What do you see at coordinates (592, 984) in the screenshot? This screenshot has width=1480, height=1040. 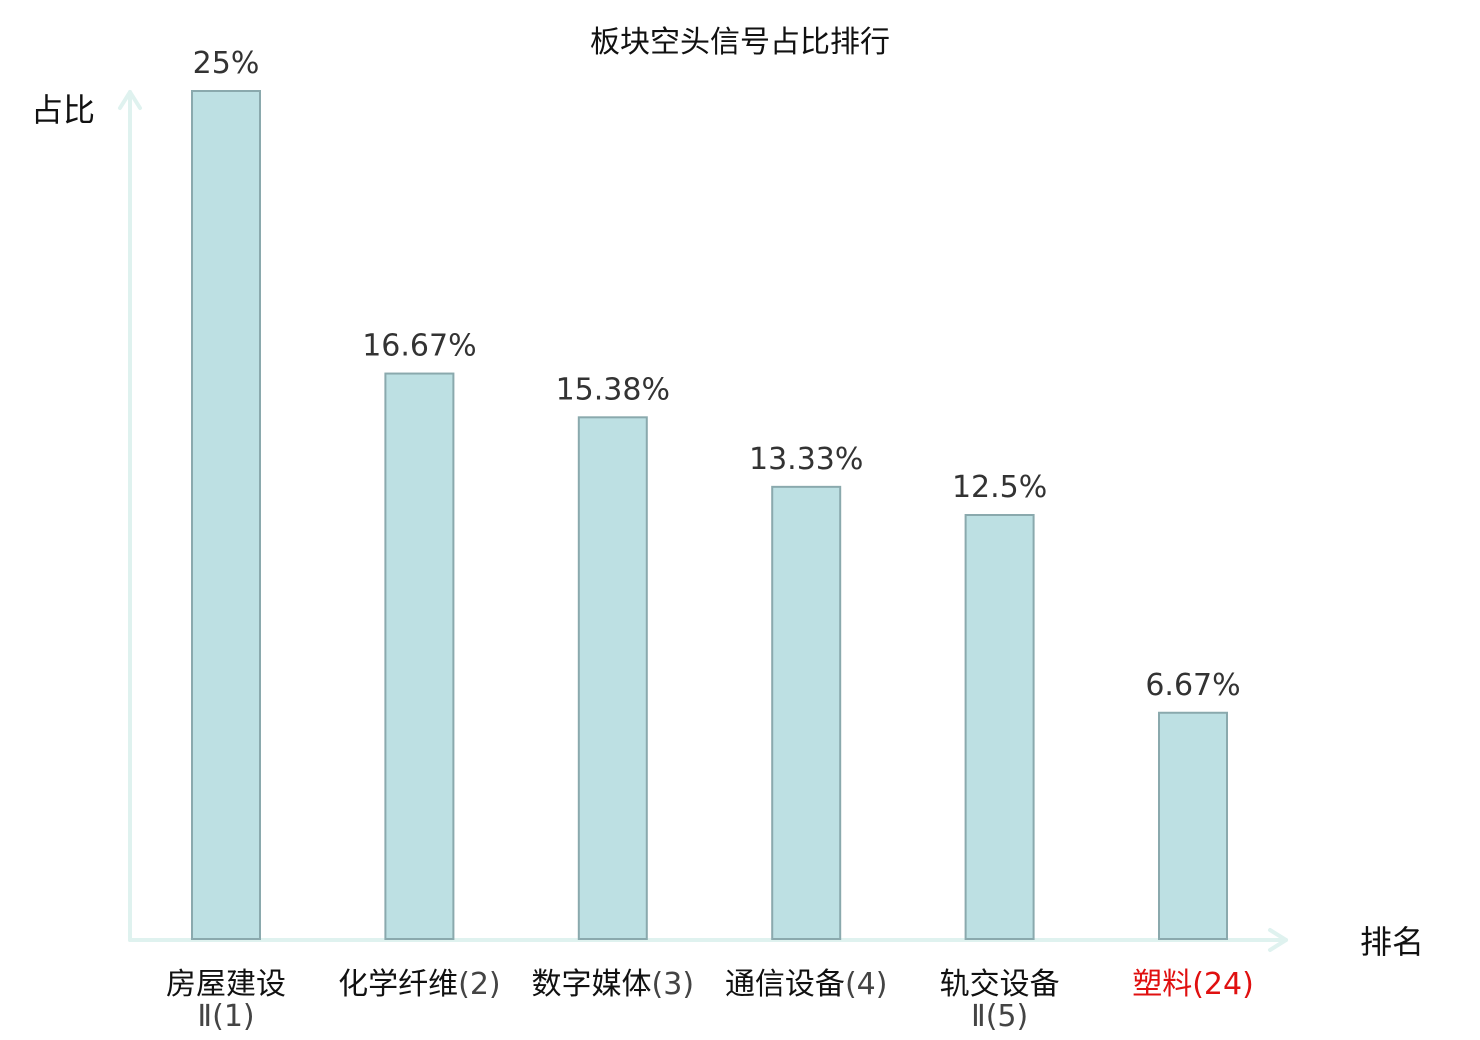 I see `category-name: 数字媒体` at bounding box center [592, 984].